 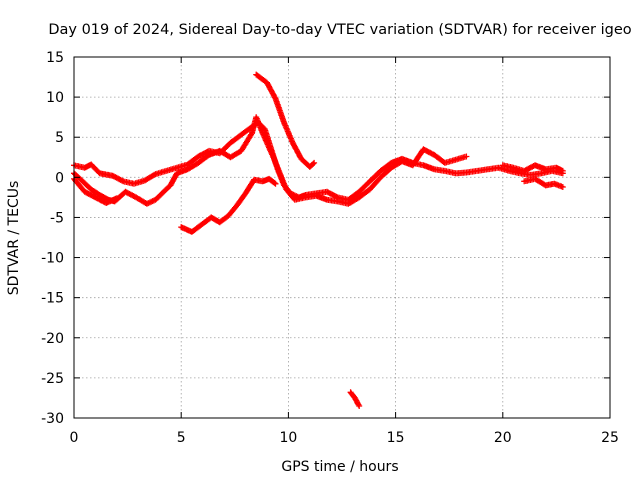 What do you see at coordinates (52, 419) in the screenshot?
I see `y-tick-label: -30` at bounding box center [52, 419].